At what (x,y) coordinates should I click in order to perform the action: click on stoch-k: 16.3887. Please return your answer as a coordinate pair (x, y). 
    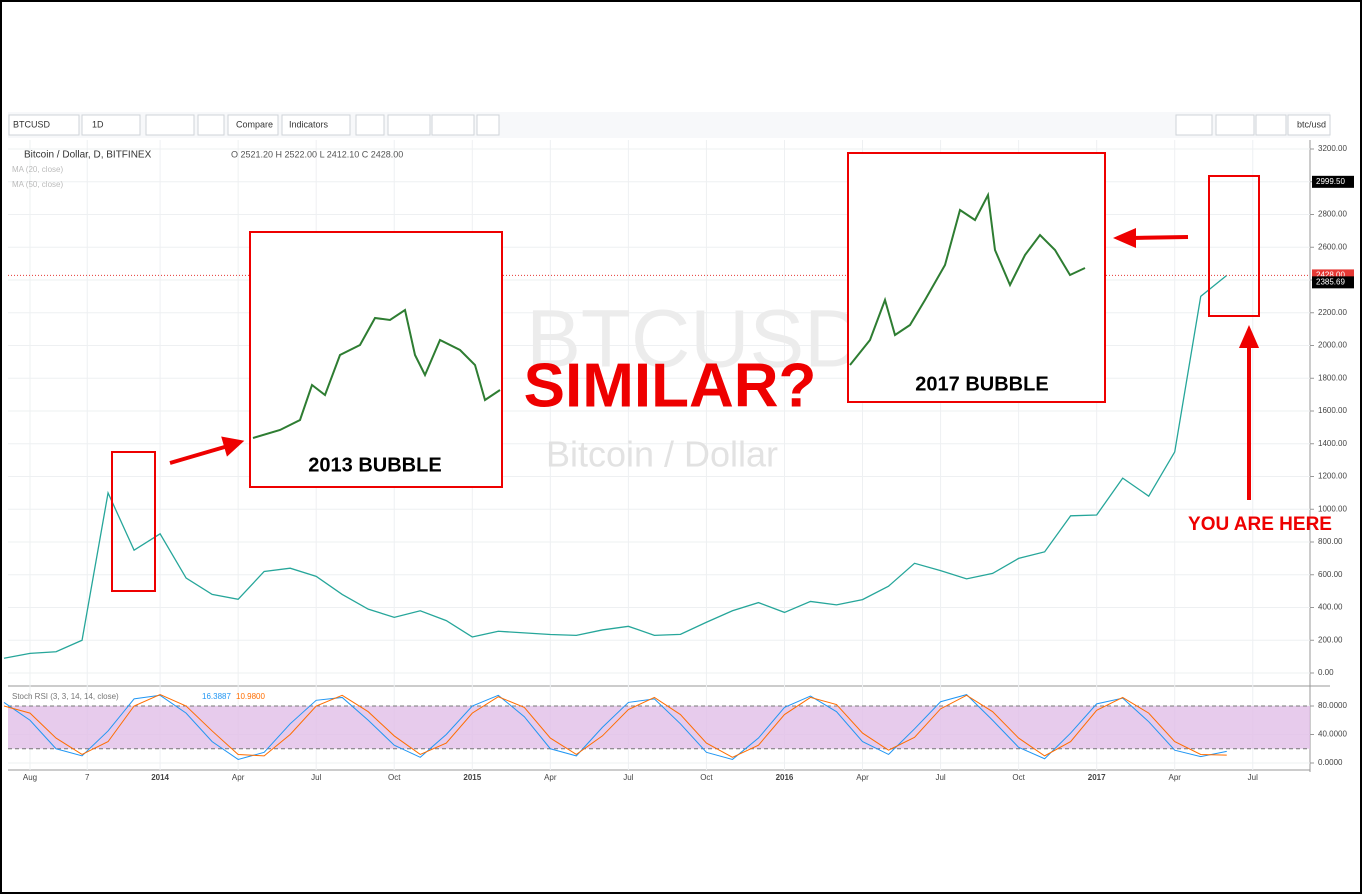
    Looking at the image, I should click on (216, 696).